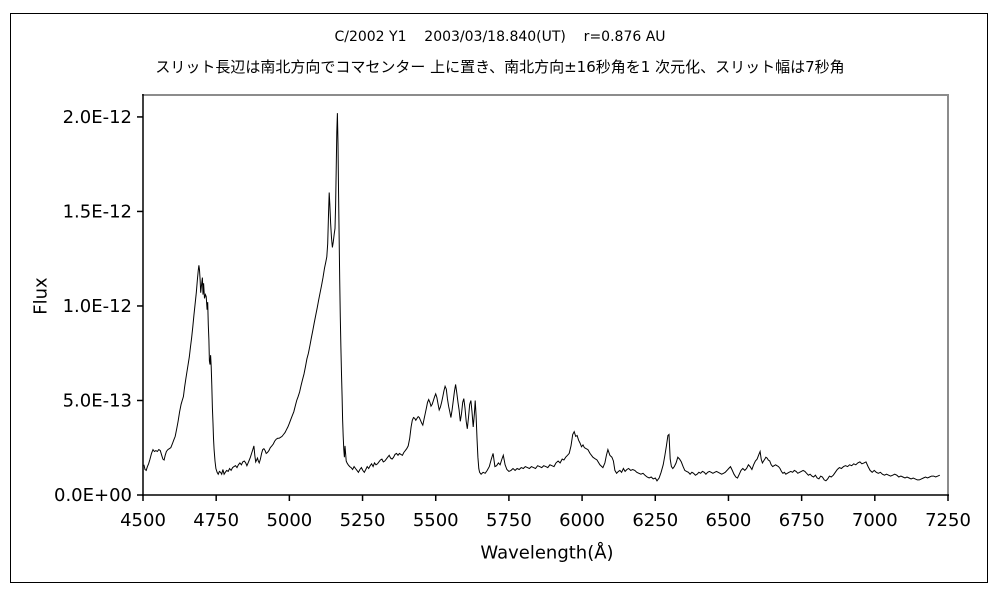 The image size is (1000, 600). What do you see at coordinates (436, 520) in the screenshot?
I see `x-tick-label: 5500` at bounding box center [436, 520].